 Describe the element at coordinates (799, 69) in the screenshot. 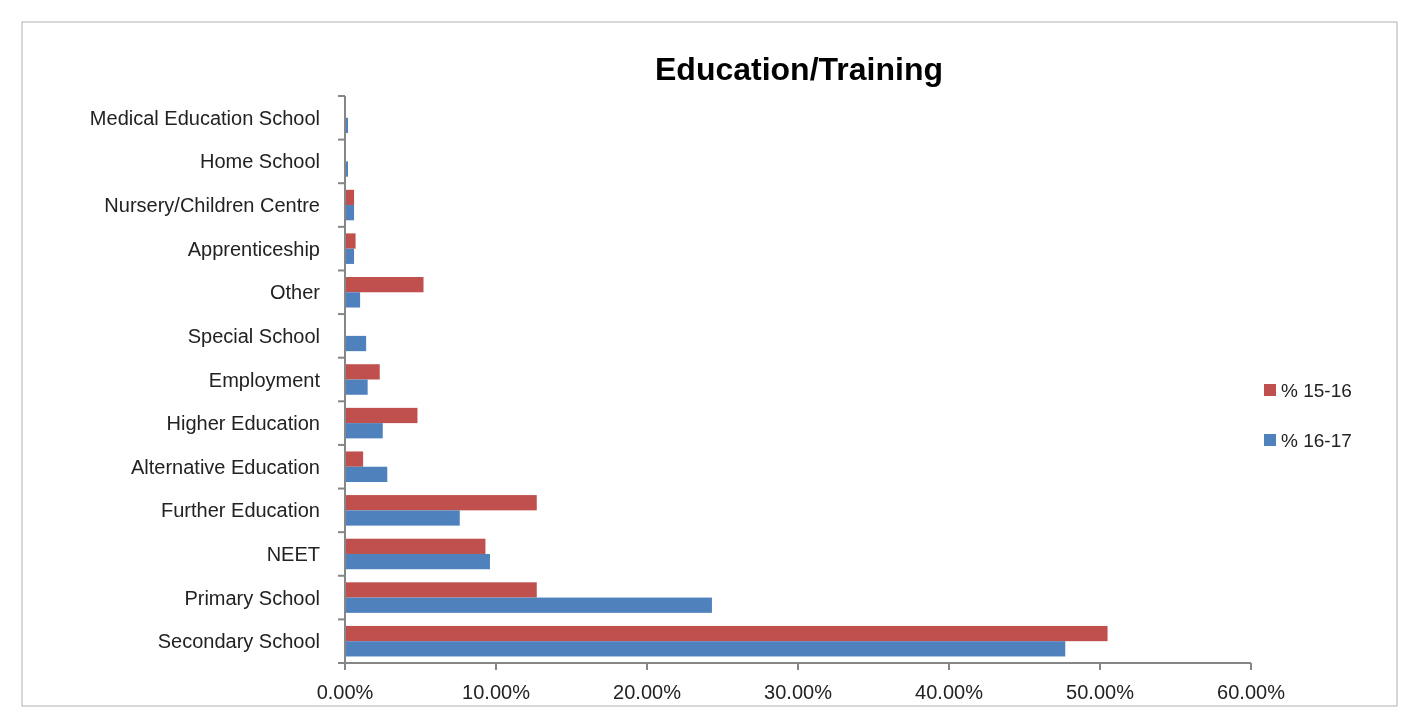

I see `chart-title: Education/Training` at that location.